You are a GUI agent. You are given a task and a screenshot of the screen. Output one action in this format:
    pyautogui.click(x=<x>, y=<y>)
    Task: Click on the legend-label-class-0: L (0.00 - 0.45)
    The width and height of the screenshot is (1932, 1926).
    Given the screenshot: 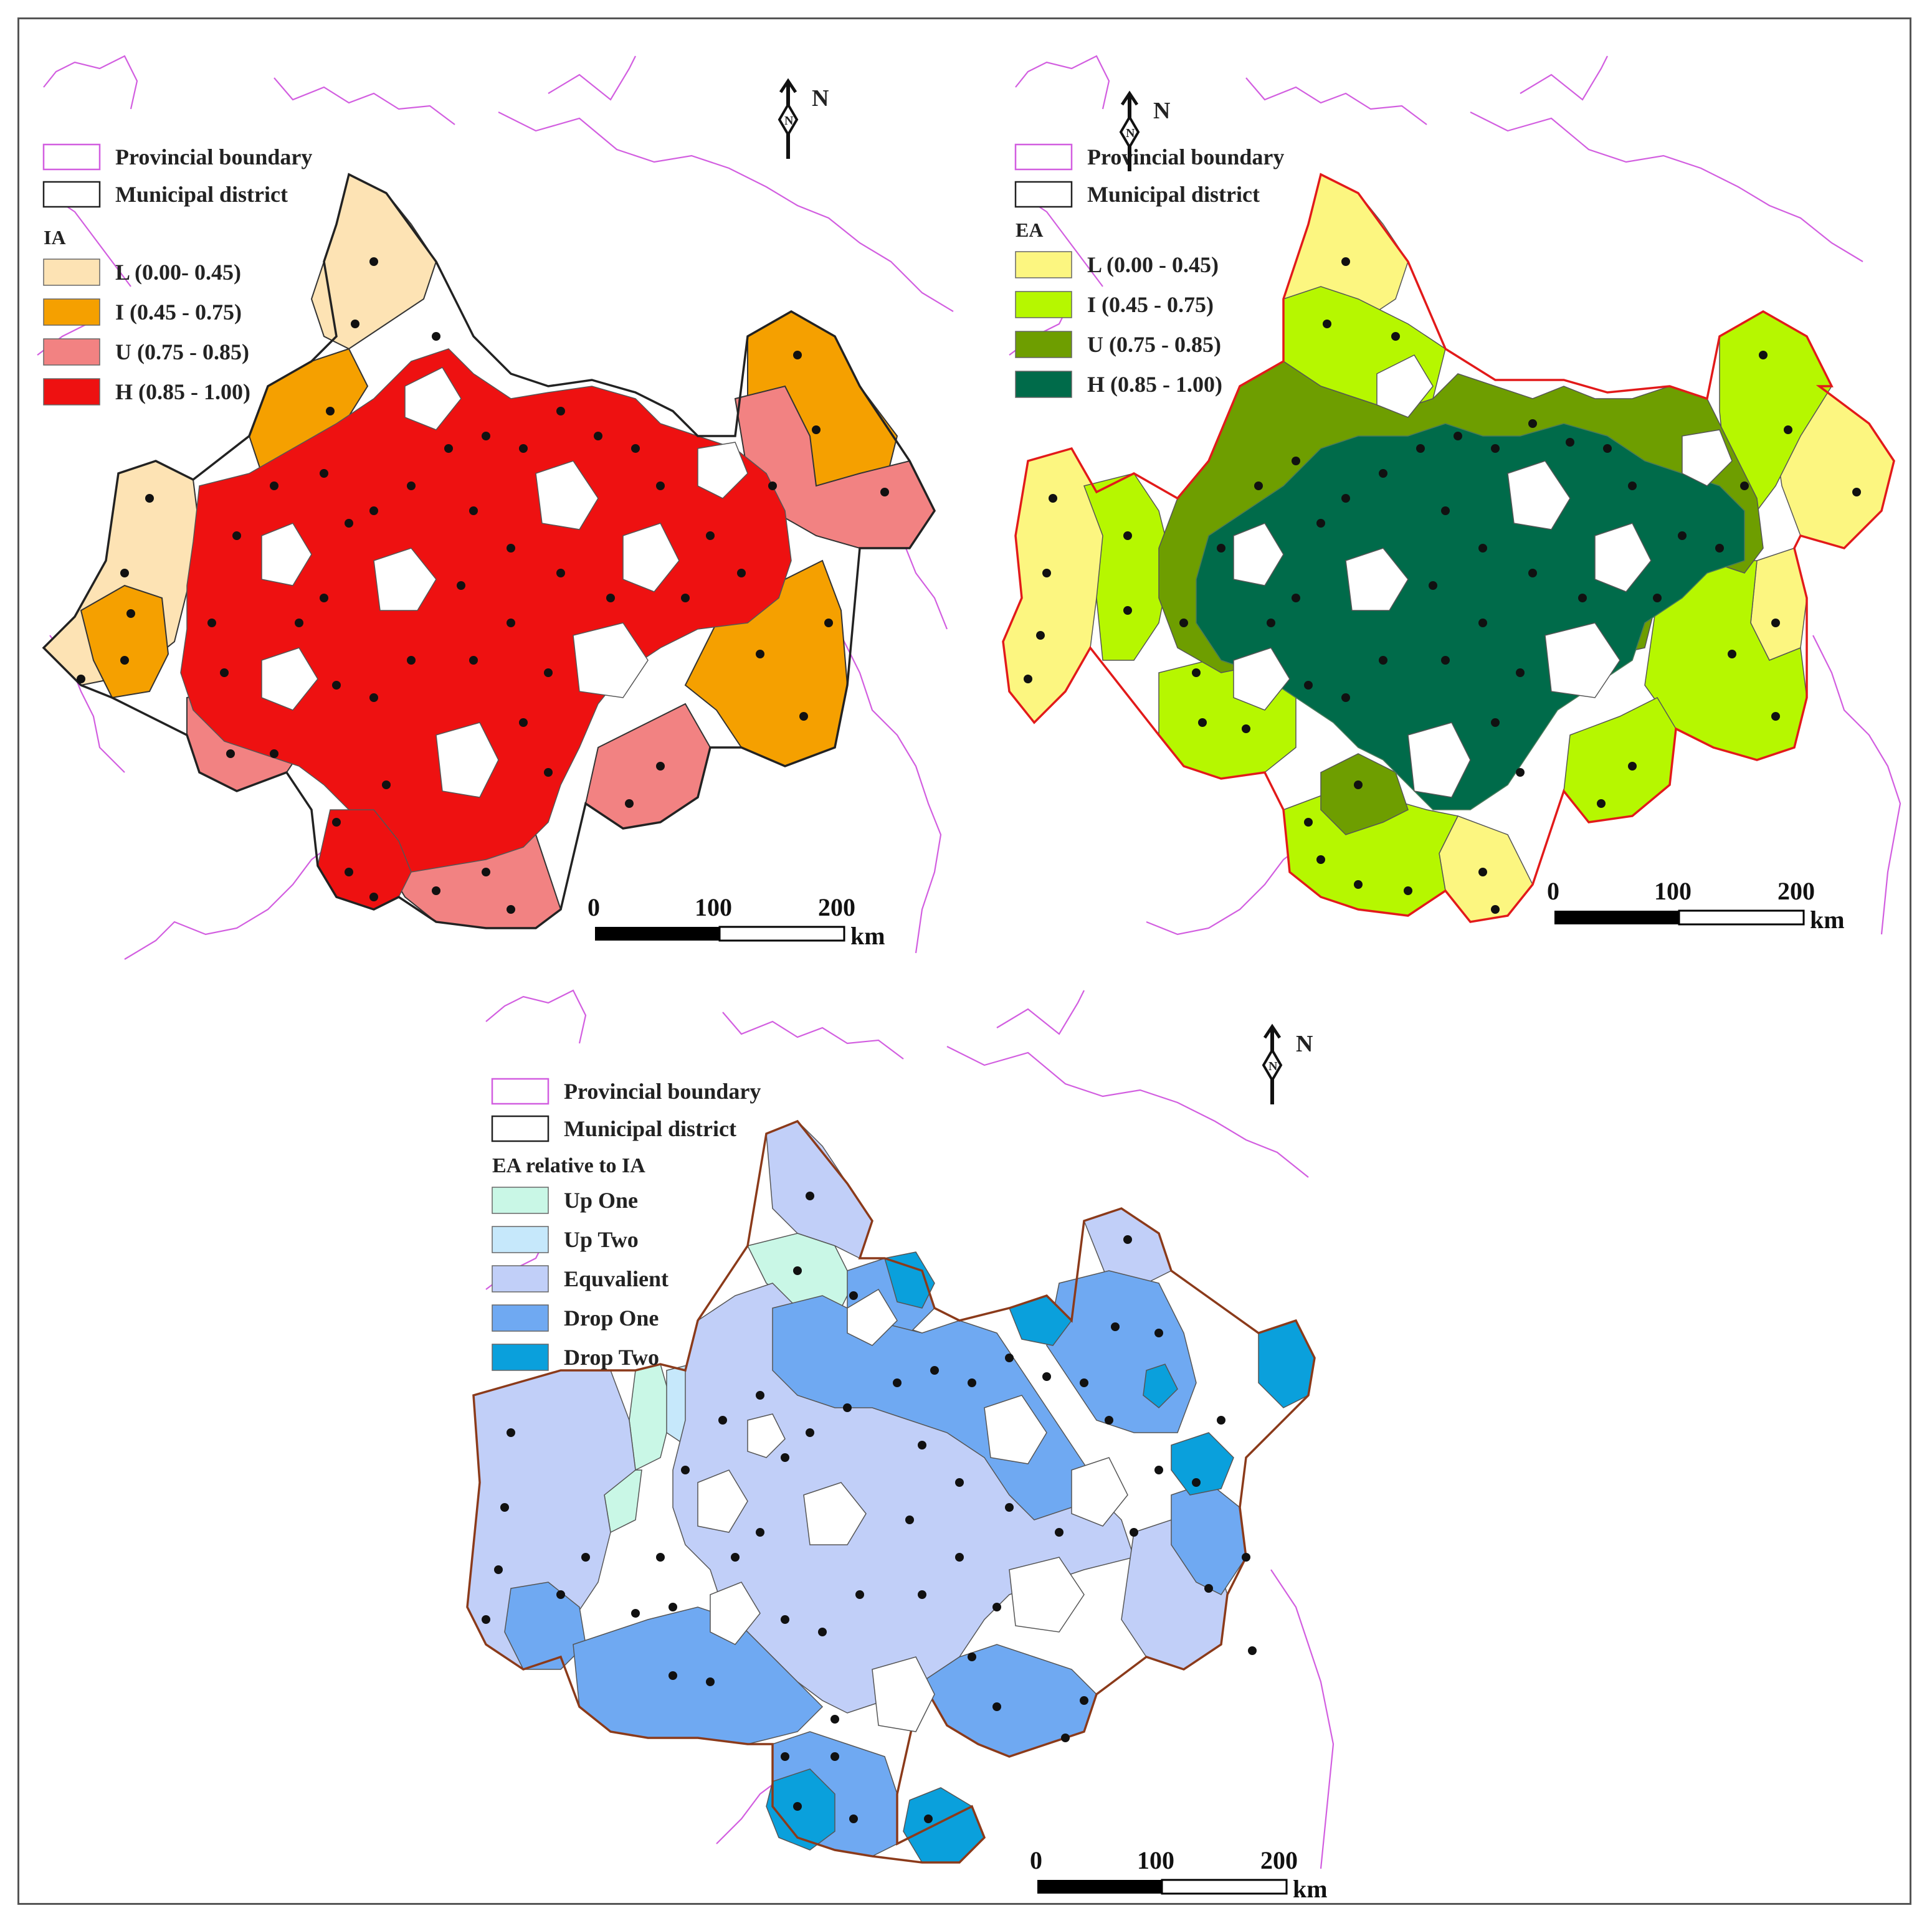 What is the action you would take?
    pyautogui.click(x=1153, y=264)
    